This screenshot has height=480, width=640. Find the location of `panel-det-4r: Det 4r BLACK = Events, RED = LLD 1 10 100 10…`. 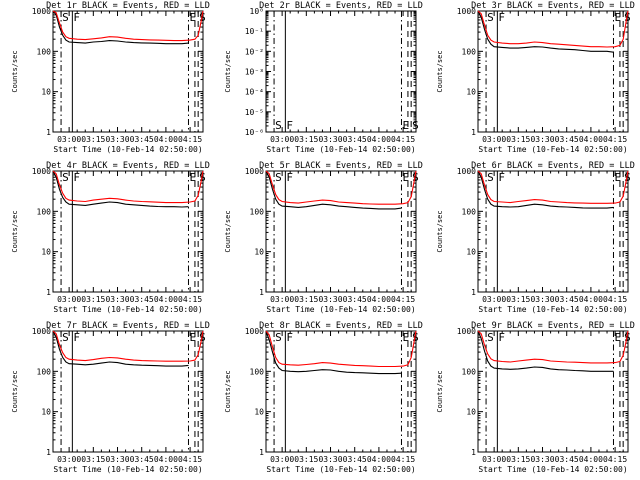

panel-det-4r: Det 4r BLACK = Events, RED = LLD 1 10 100 10… is located at coordinates (110, 237).